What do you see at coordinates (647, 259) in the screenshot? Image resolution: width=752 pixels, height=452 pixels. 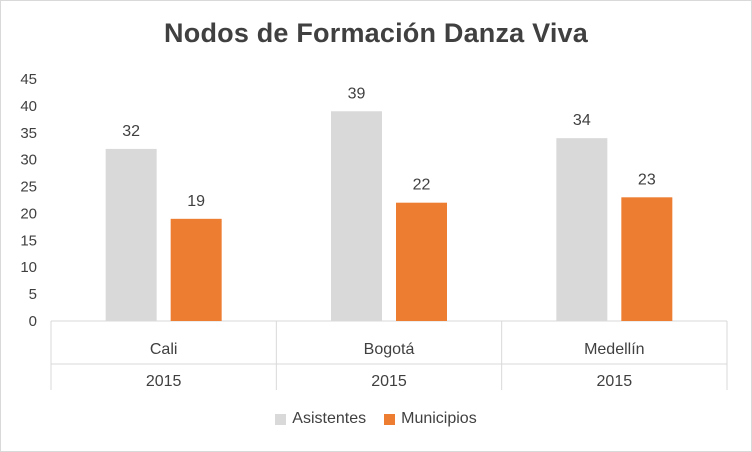 I see `bar-municipios-medellín` at bounding box center [647, 259].